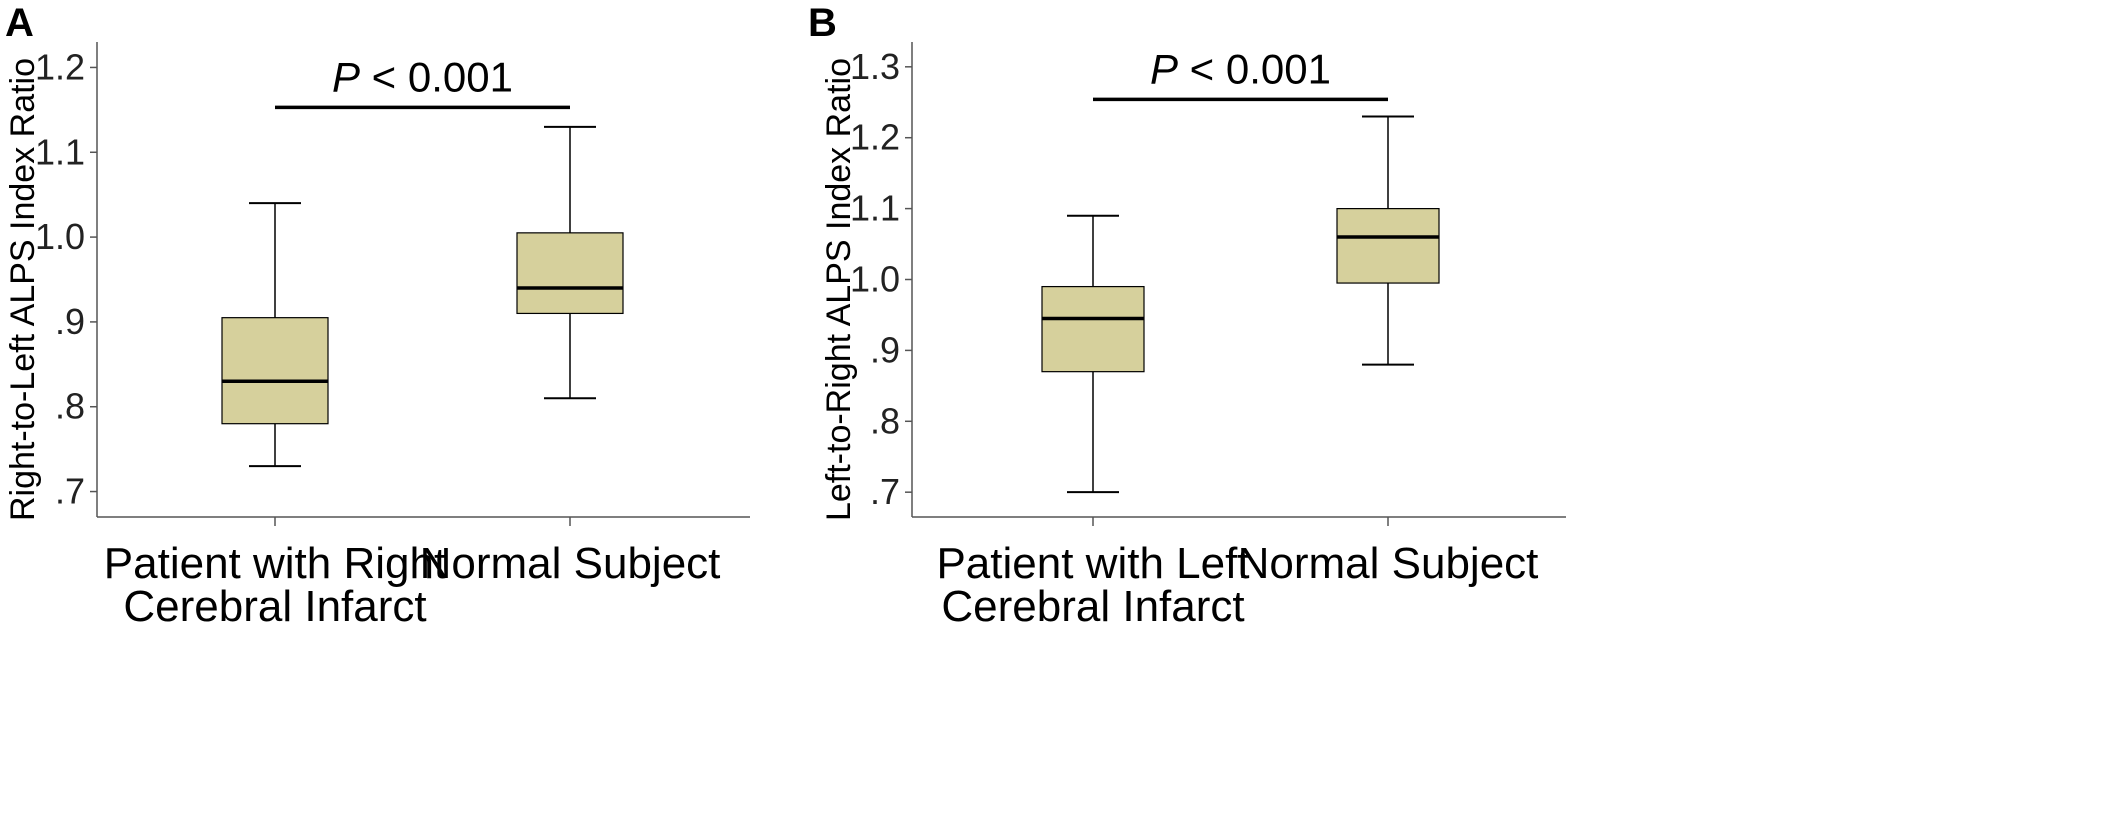 The width and height of the screenshot is (2110, 827). What do you see at coordinates (1092, 563) in the screenshot?
I see `category-label: Patient with Left` at bounding box center [1092, 563].